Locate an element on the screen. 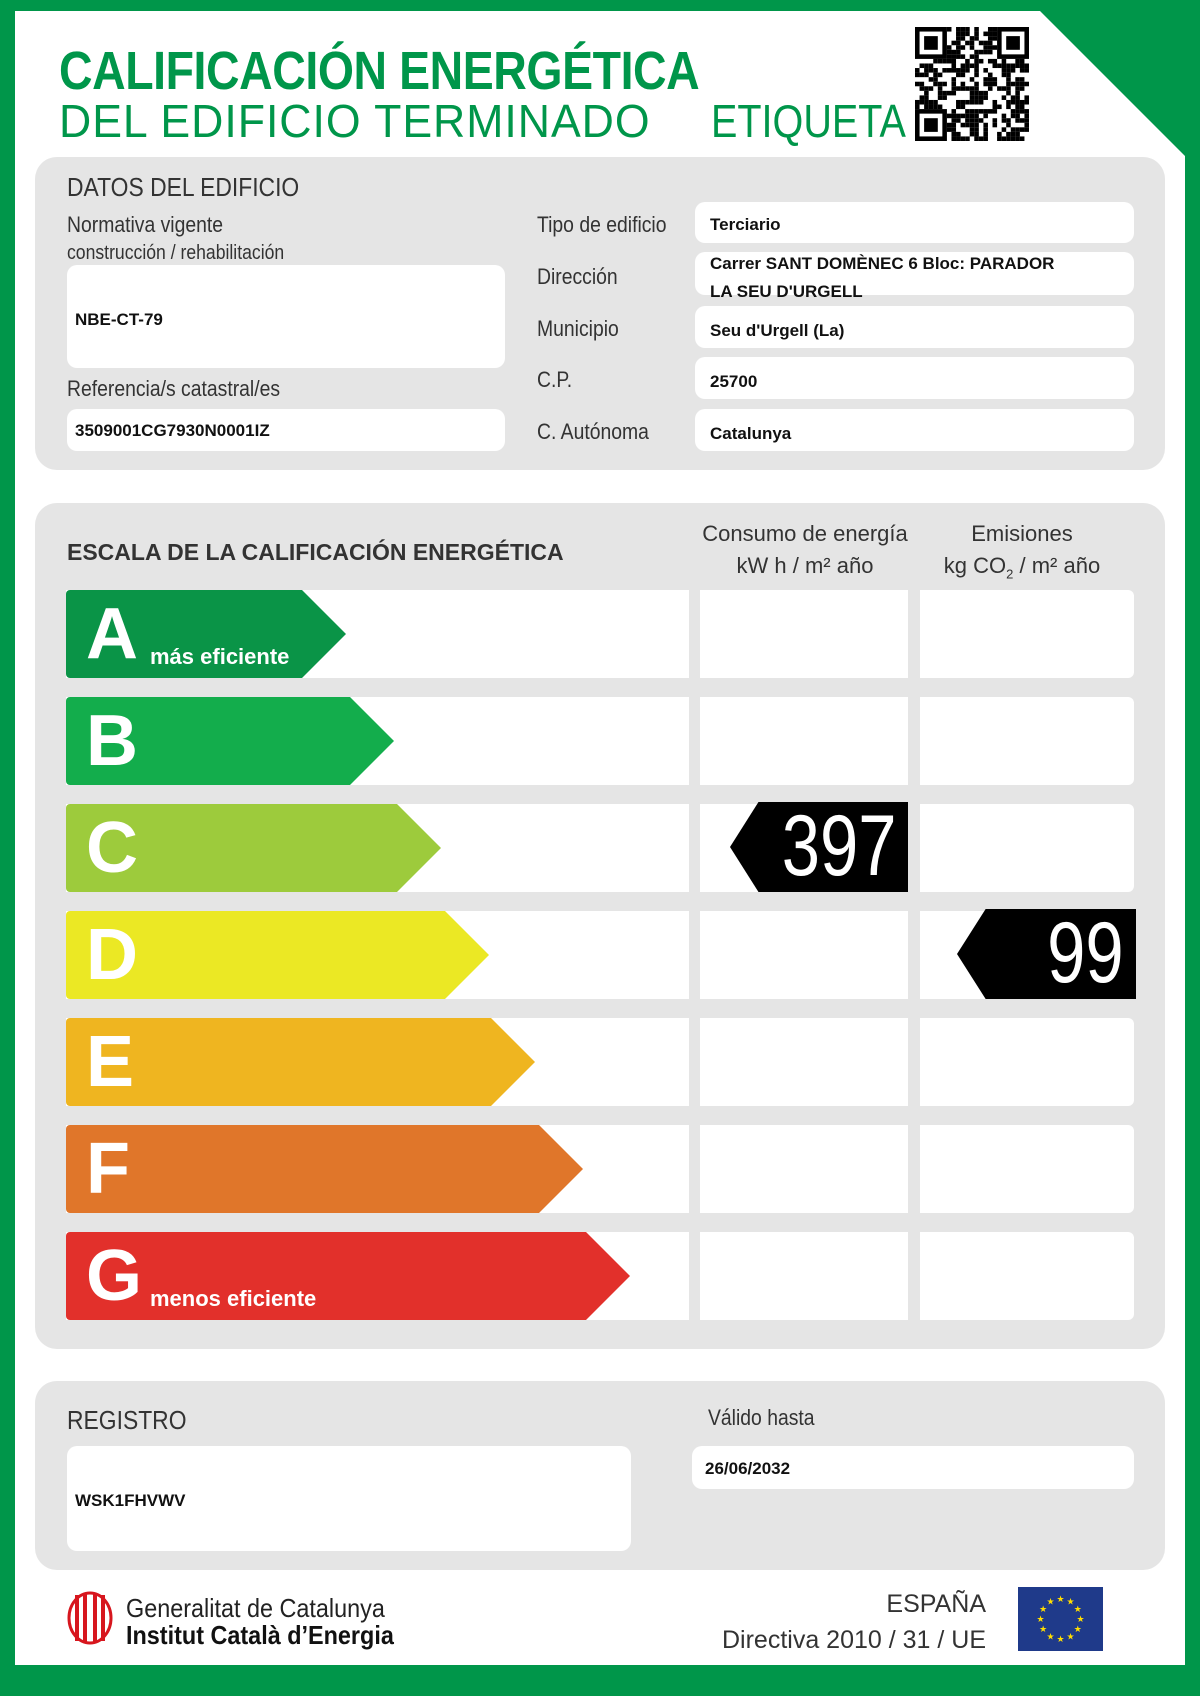 The height and width of the screenshot is (1696, 1200). rating-sub-label: más eficiente is located at coordinates (220, 656).